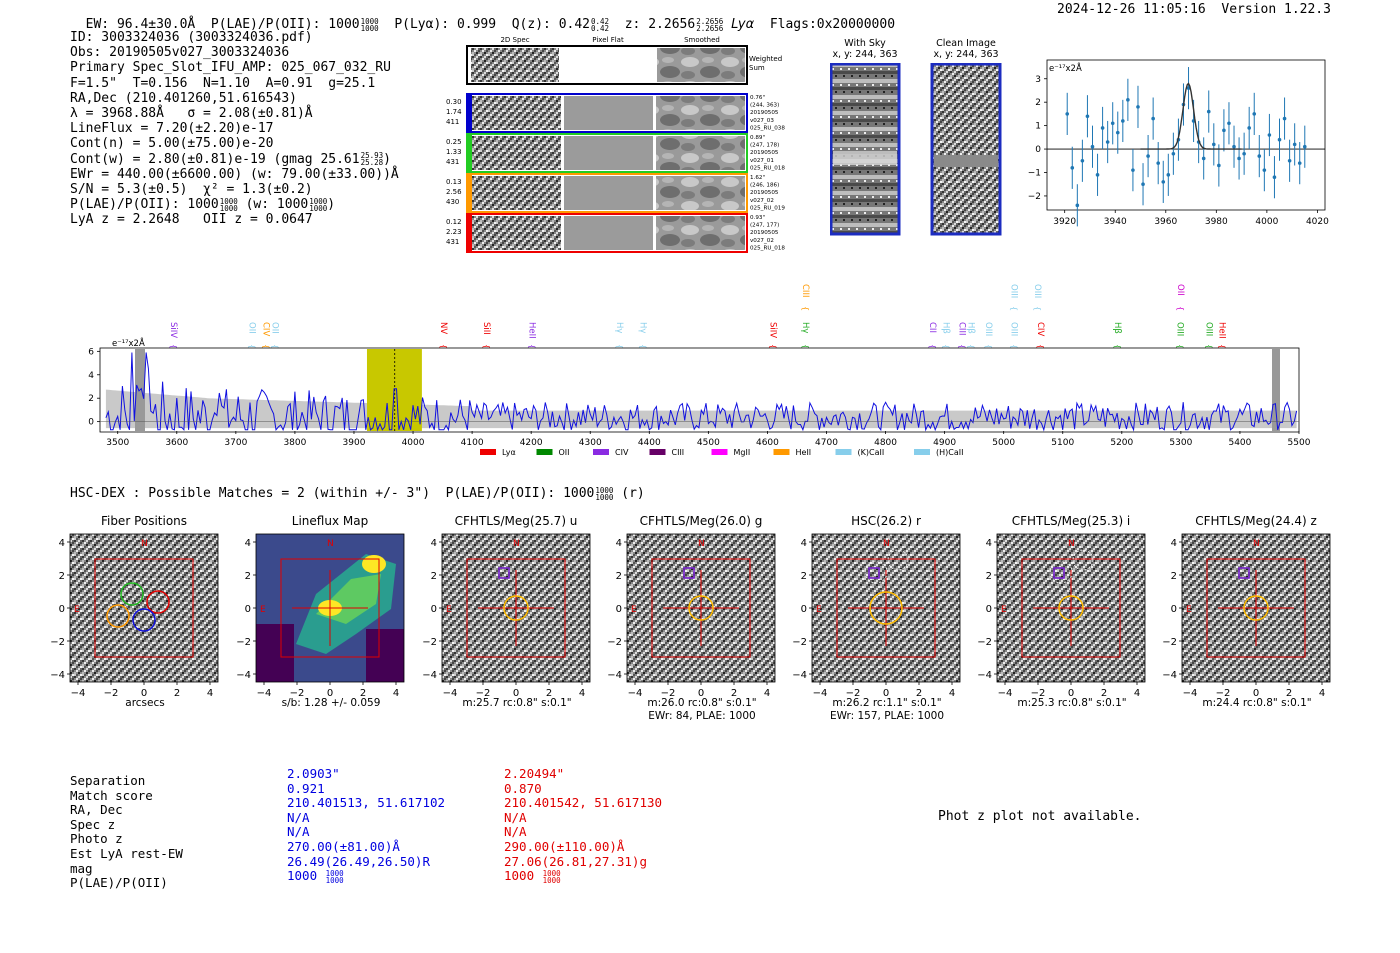 Image resolution: width=1400 pixels, height=953 pixels. What do you see at coordinates (173, 330) in the screenshot?
I see `emission-line-label: SiIV` at bounding box center [173, 330].